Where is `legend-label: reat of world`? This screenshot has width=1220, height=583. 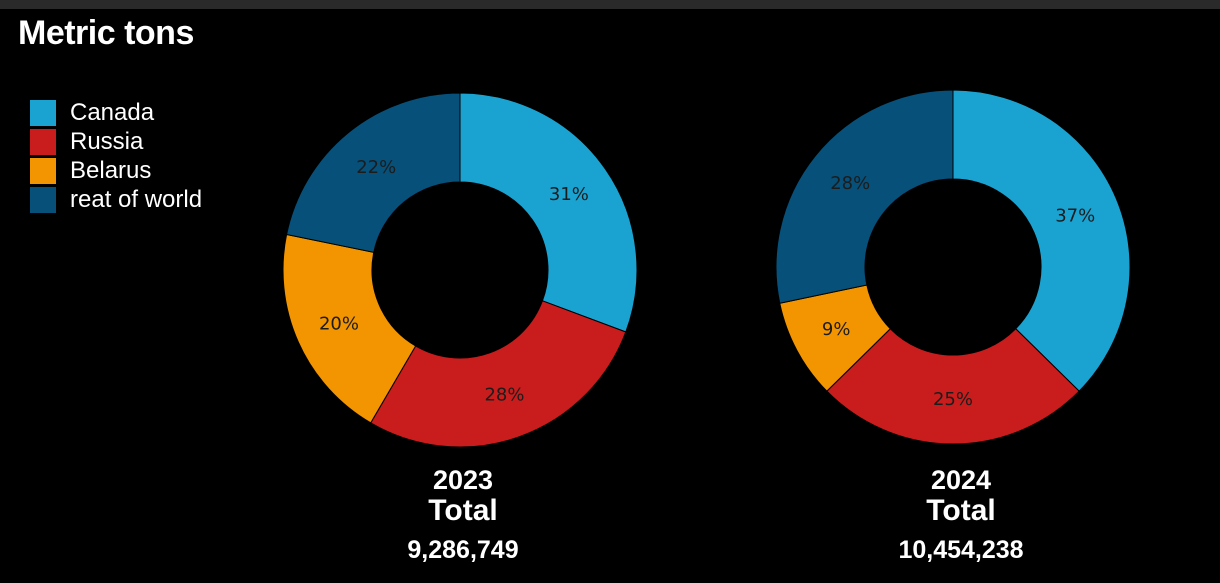
legend-label: reat of world is located at coordinates (136, 199).